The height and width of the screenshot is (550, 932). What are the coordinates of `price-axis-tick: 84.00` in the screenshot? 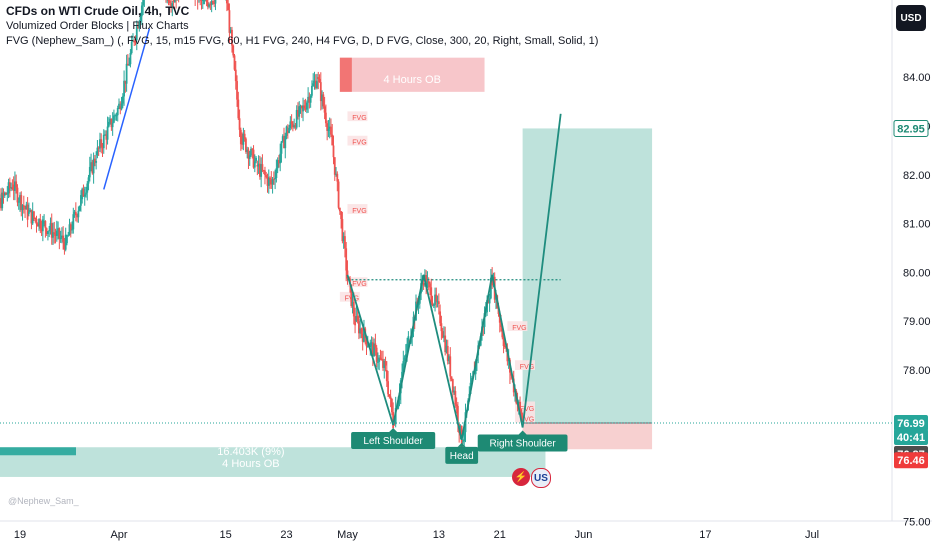 It's located at (917, 78).